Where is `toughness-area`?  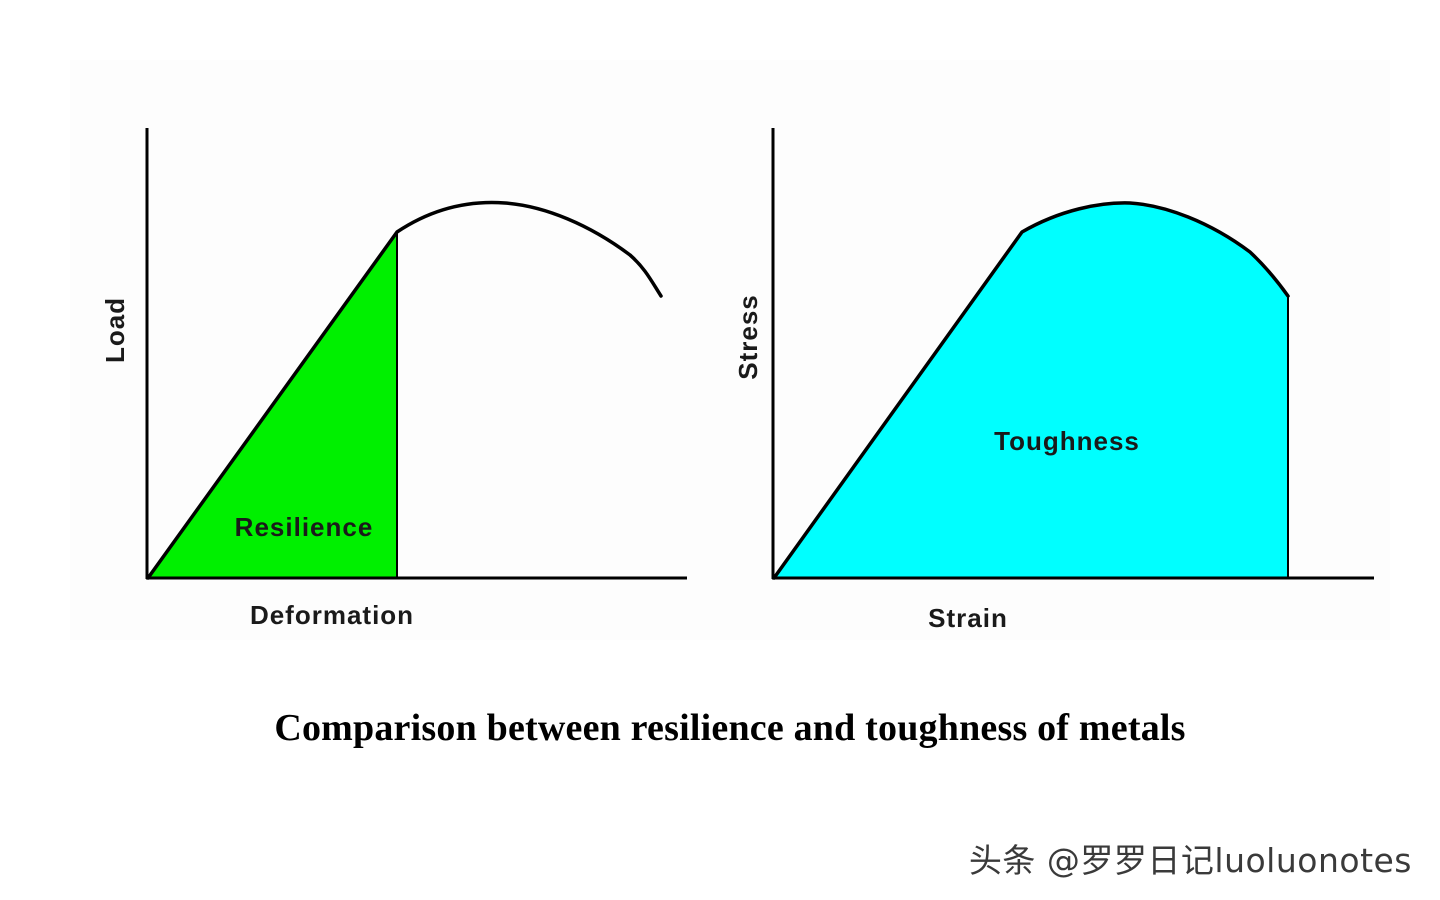
toughness-area is located at coordinates (1031, 390).